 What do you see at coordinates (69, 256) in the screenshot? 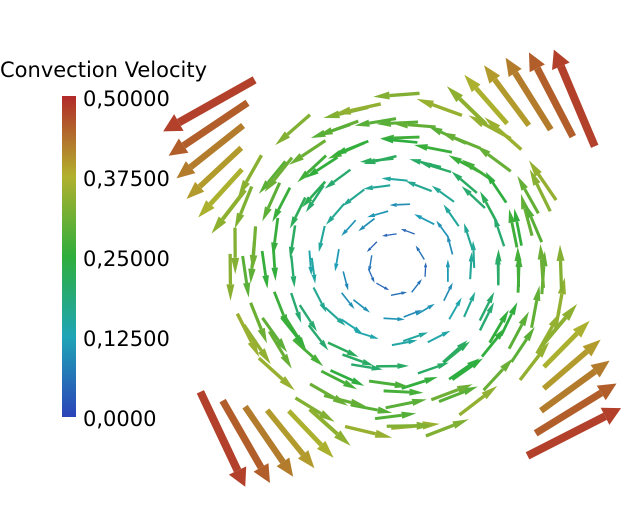
I see `color-scale-bar` at bounding box center [69, 256].